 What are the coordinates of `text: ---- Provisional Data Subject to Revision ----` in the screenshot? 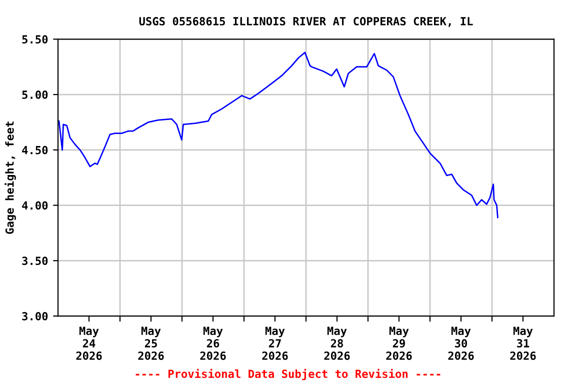 It's located at (288, 374).